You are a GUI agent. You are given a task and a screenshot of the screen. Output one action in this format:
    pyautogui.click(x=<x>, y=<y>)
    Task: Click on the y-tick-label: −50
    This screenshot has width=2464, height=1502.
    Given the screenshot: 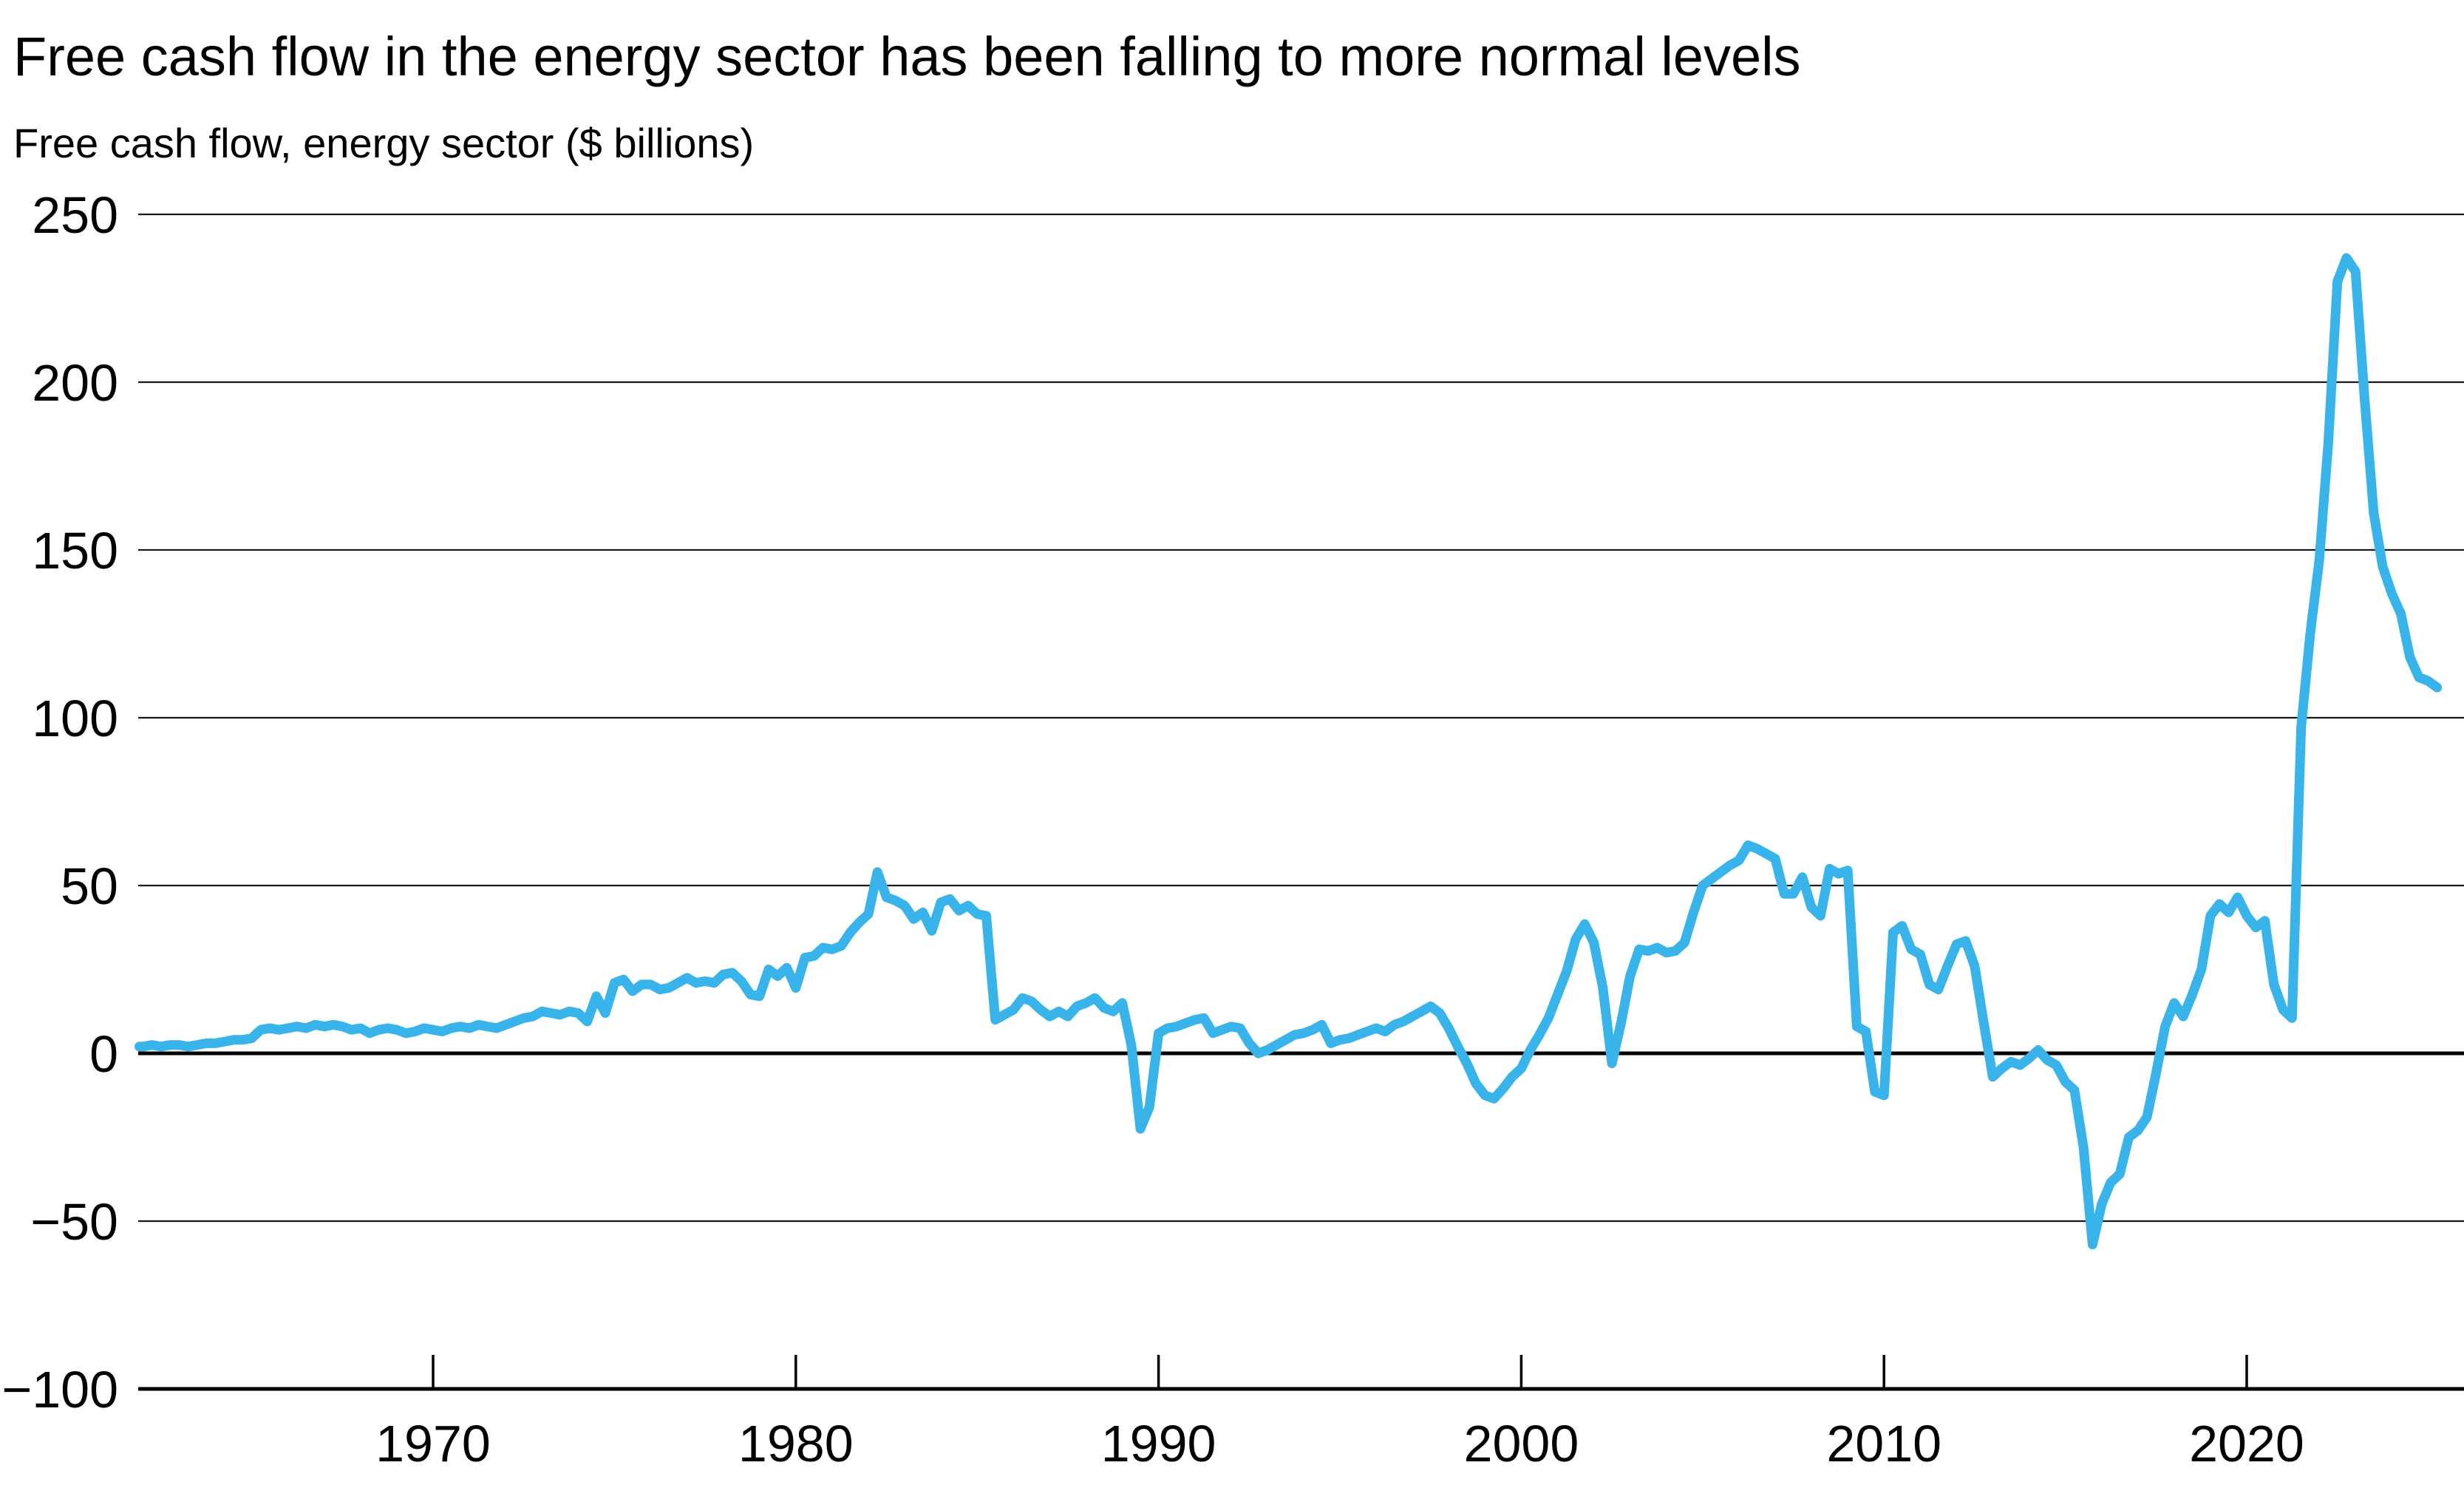 What is the action you would take?
    pyautogui.click(x=74, y=1222)
    